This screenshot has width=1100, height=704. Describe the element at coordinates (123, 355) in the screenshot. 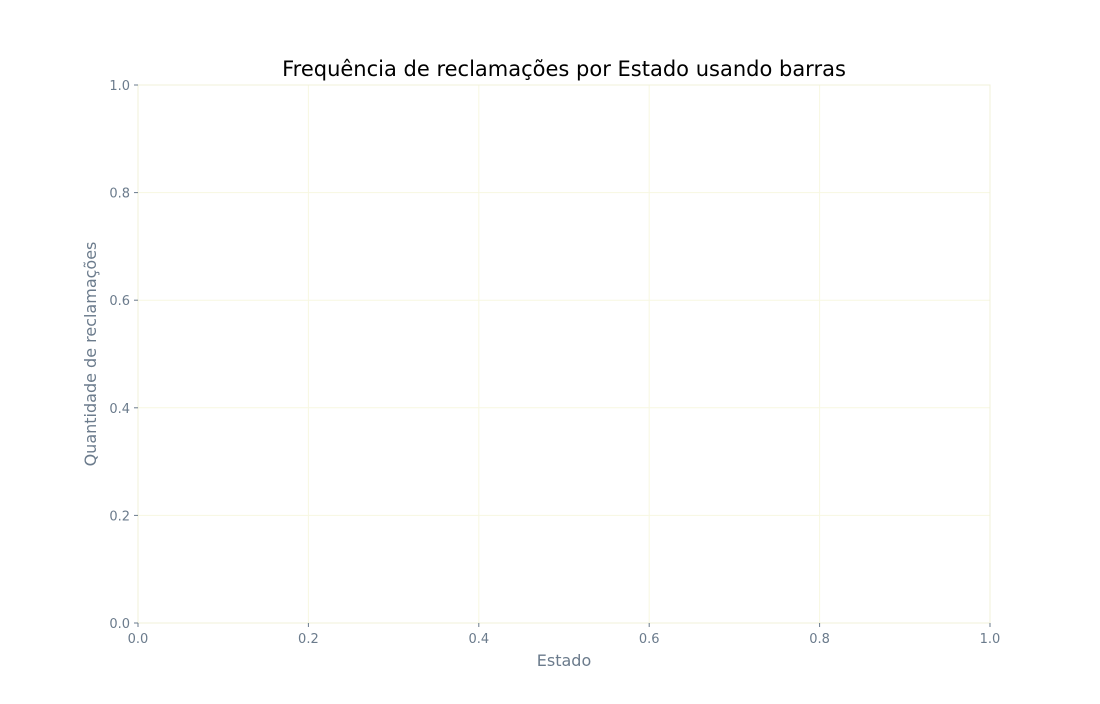

I see `y-axis-ticks: 0.0 0.2 0.4 0.6 0.8 1.0` at that location.